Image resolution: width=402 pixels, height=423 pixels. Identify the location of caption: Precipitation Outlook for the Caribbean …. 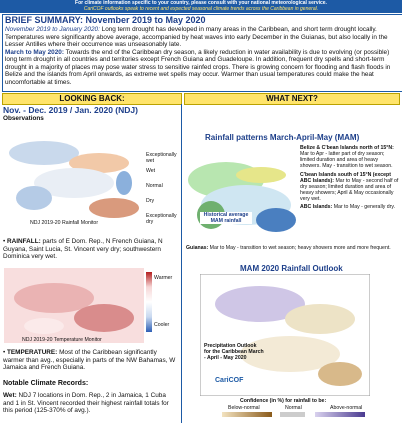
(234, 352).